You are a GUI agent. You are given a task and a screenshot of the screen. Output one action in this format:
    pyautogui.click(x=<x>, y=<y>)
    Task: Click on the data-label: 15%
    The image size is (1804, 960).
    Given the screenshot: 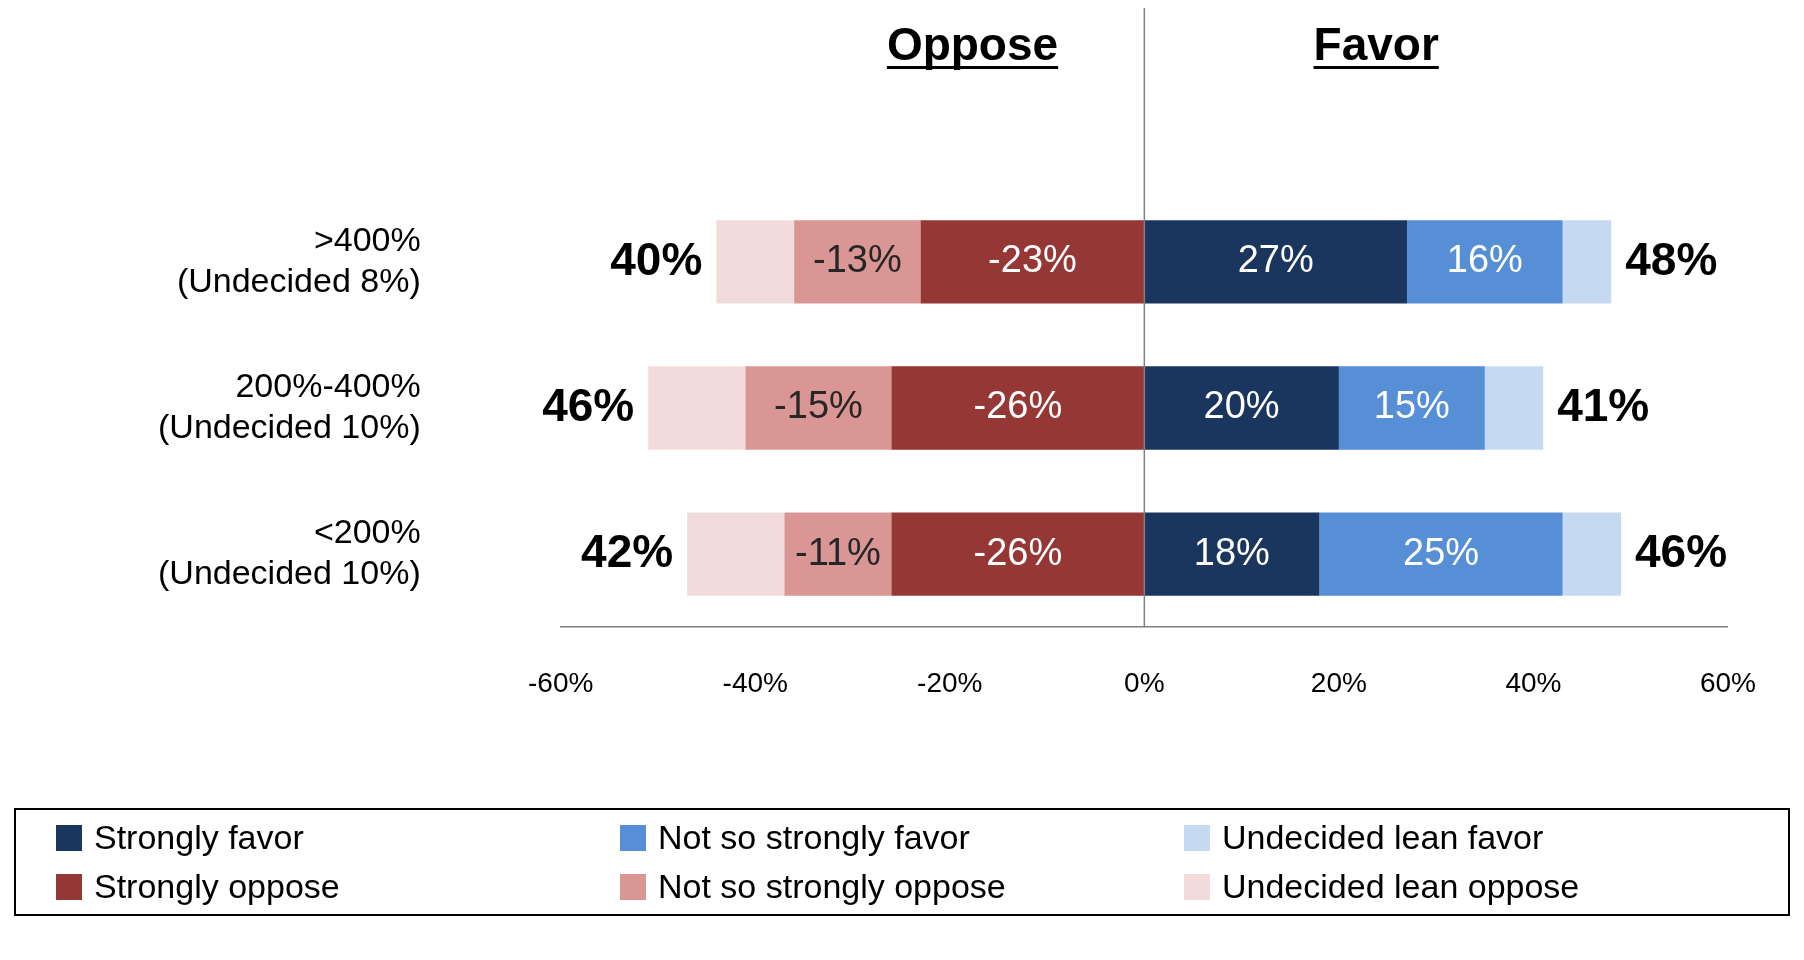 What is the action you would take?
    pyautogui.click(x=1411, y=405)
    